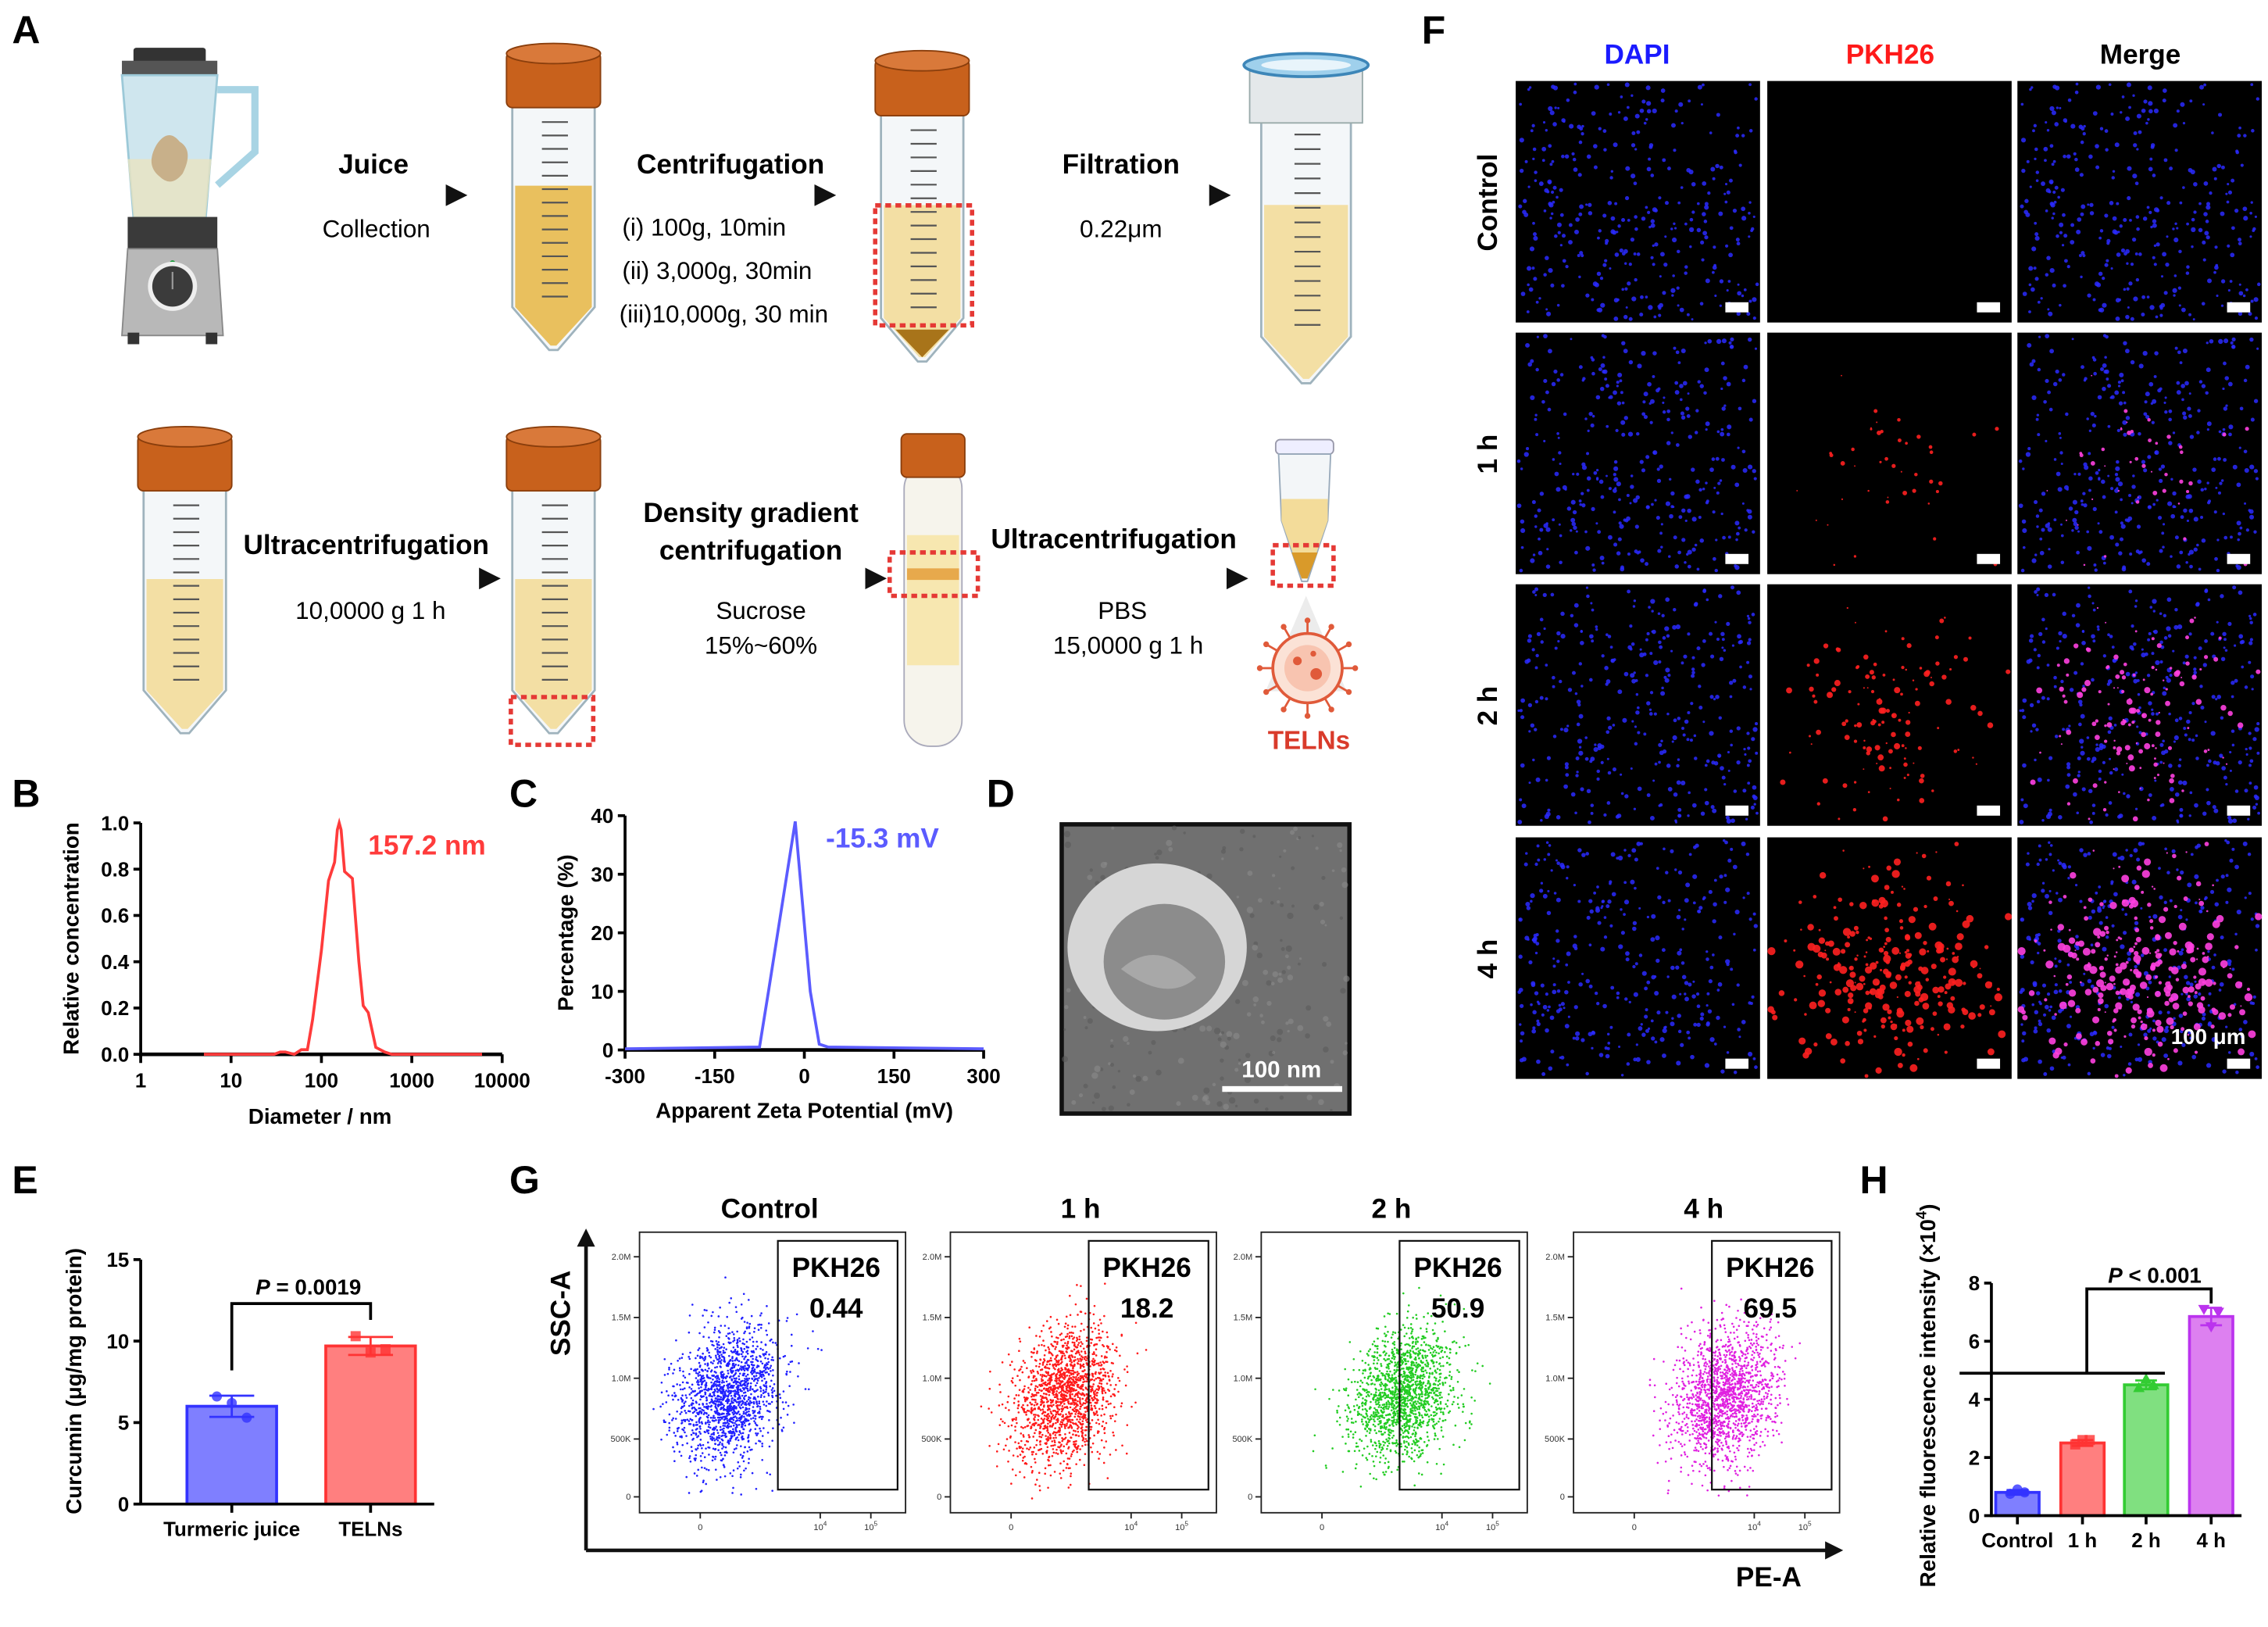 The image size is (2268, 1627). I want to click on tem-scale-label: 100 nm, so click(1281, 1070).